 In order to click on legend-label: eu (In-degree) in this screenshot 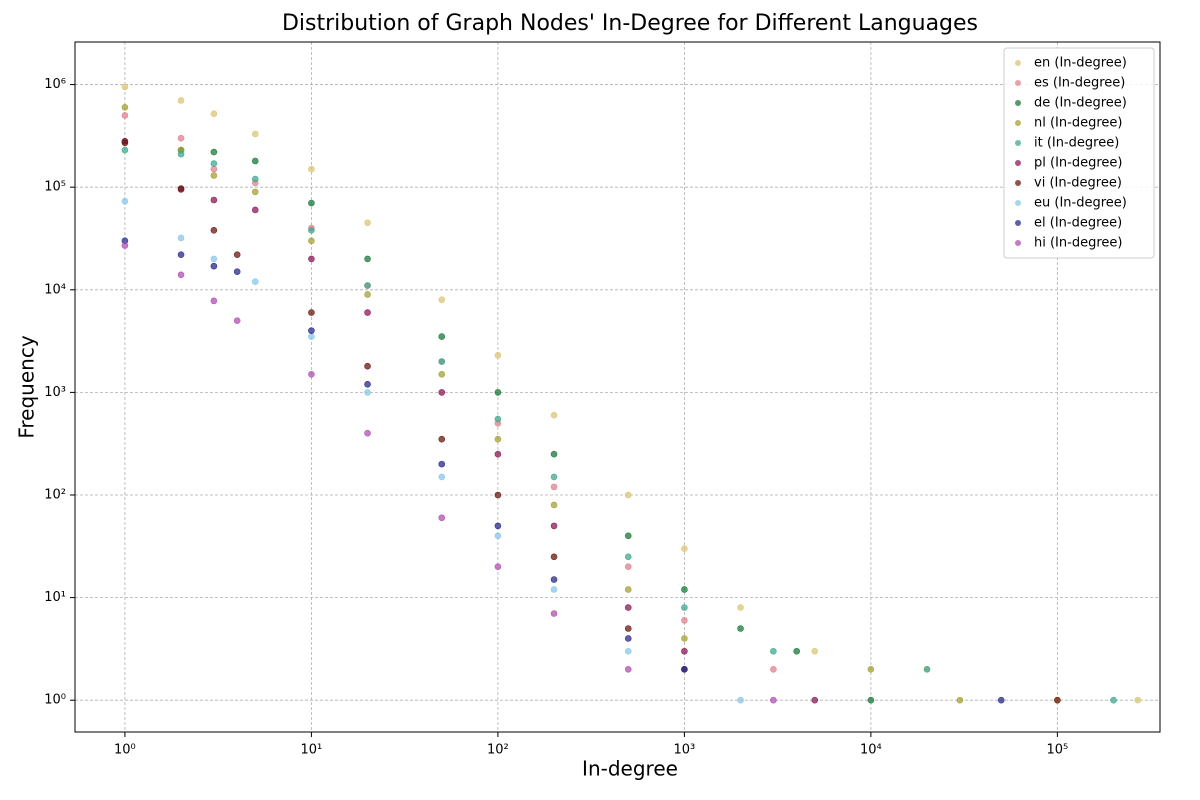, I will do `click(1080, 203)`.